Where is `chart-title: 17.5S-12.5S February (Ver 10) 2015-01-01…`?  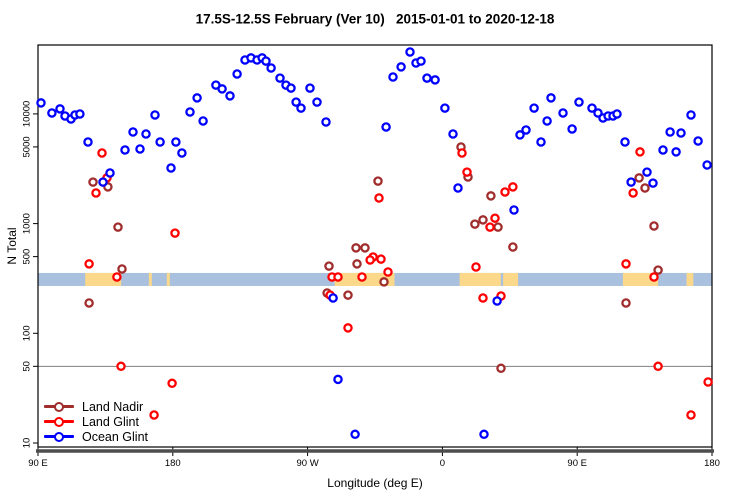 chart-title: 17.5S-12.5S February (Ver 10) 2015-01-01… is located at coordinates (375, 19).